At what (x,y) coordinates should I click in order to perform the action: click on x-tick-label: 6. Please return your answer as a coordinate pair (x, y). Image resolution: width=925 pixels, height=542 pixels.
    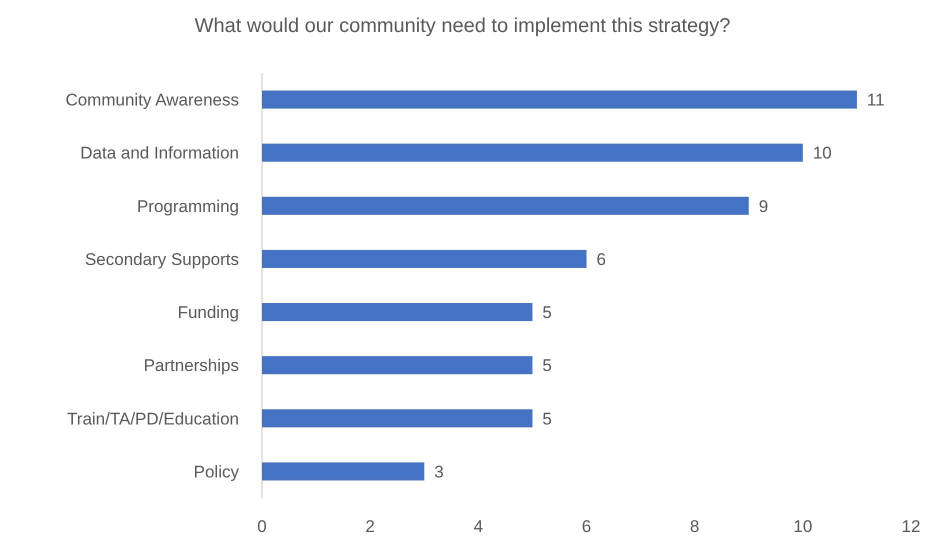
    Looking at the image, I should click on (587, 526).